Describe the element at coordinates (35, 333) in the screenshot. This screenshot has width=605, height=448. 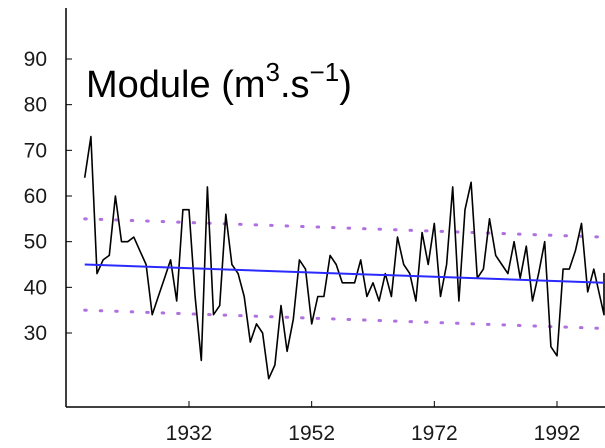
I see `y-tick-label: 30` at that location.